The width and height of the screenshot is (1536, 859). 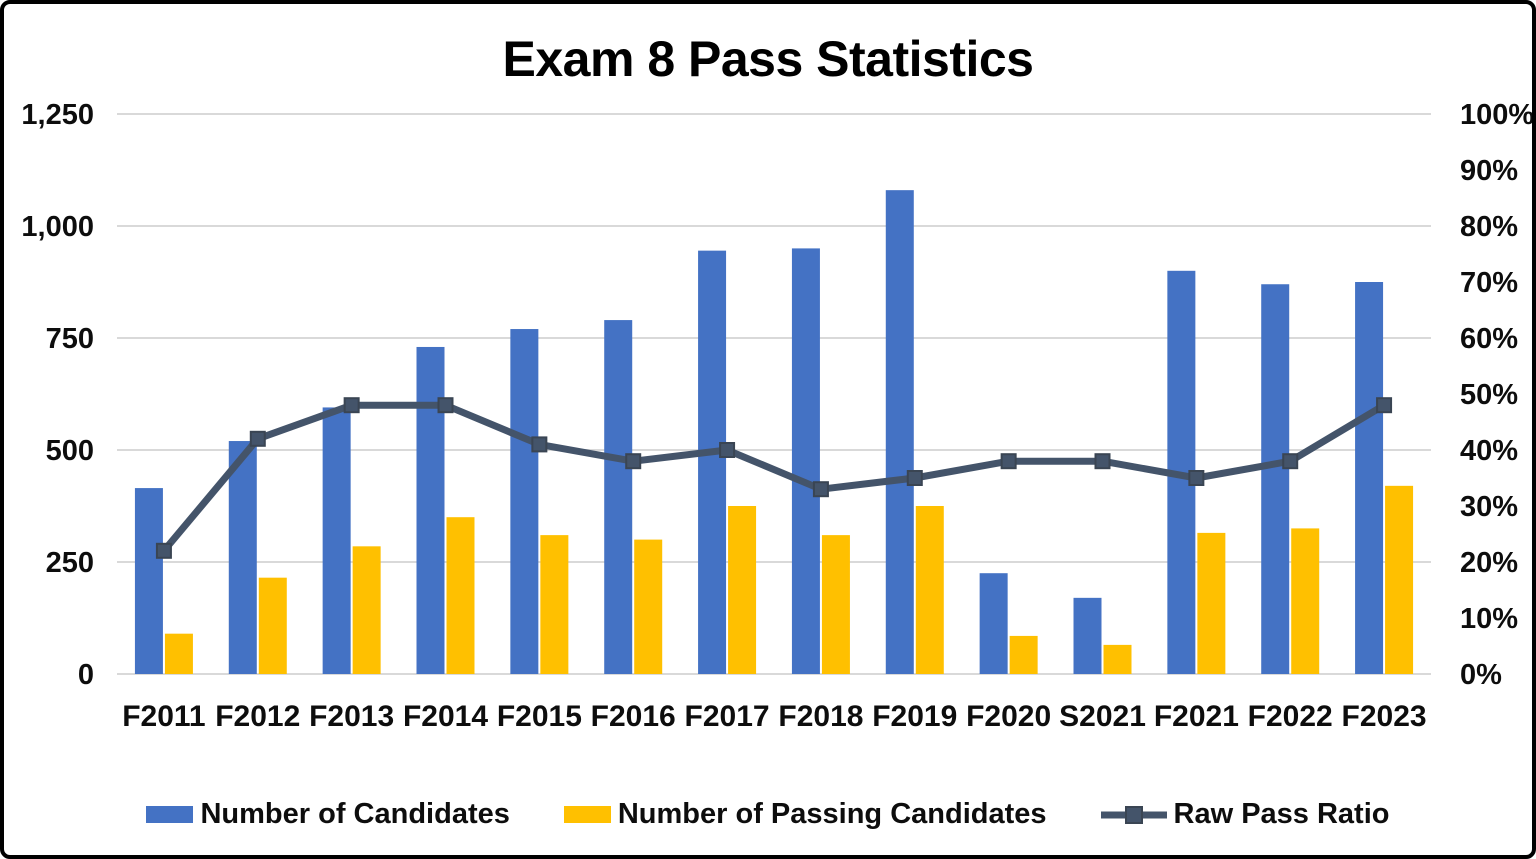 What do you see at coordinates (70, 563) in the screenshot?
I see `y-axis-tick-label: 250` at bounding box center [70, 563].